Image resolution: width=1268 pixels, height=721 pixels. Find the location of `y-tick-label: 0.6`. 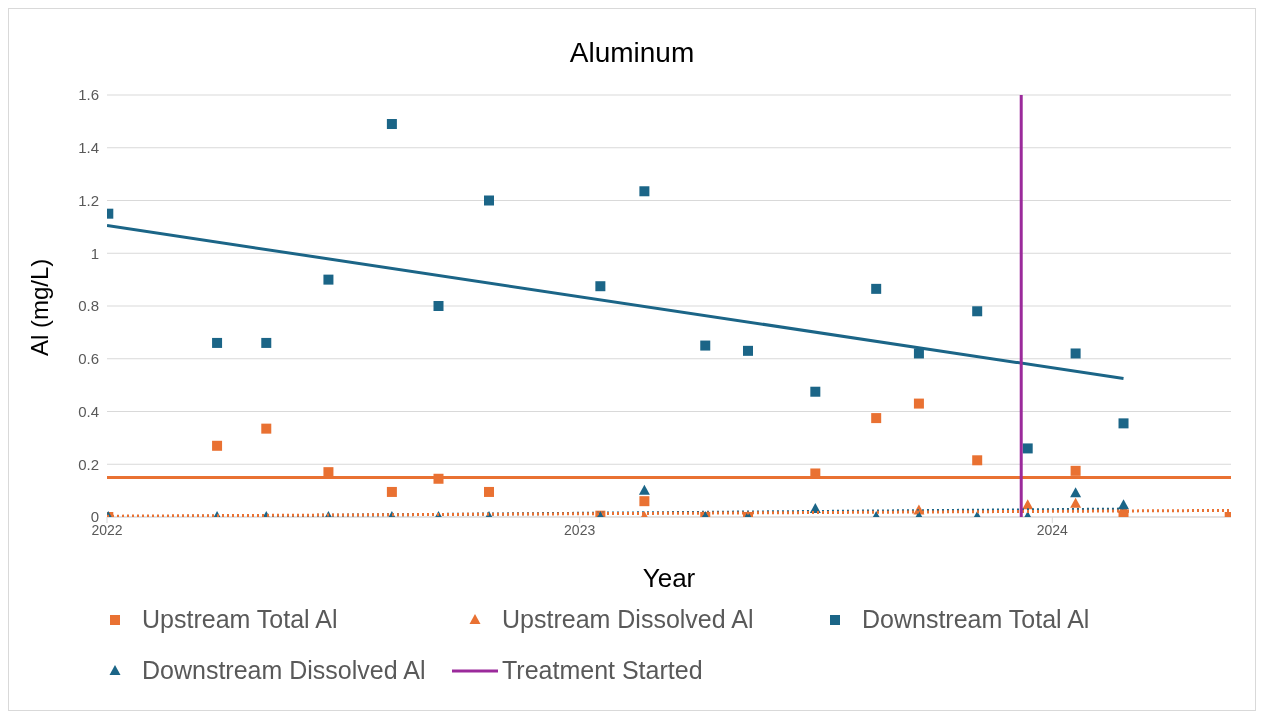

y-tick-label: 0.6 is located at coordinates (88, 359).